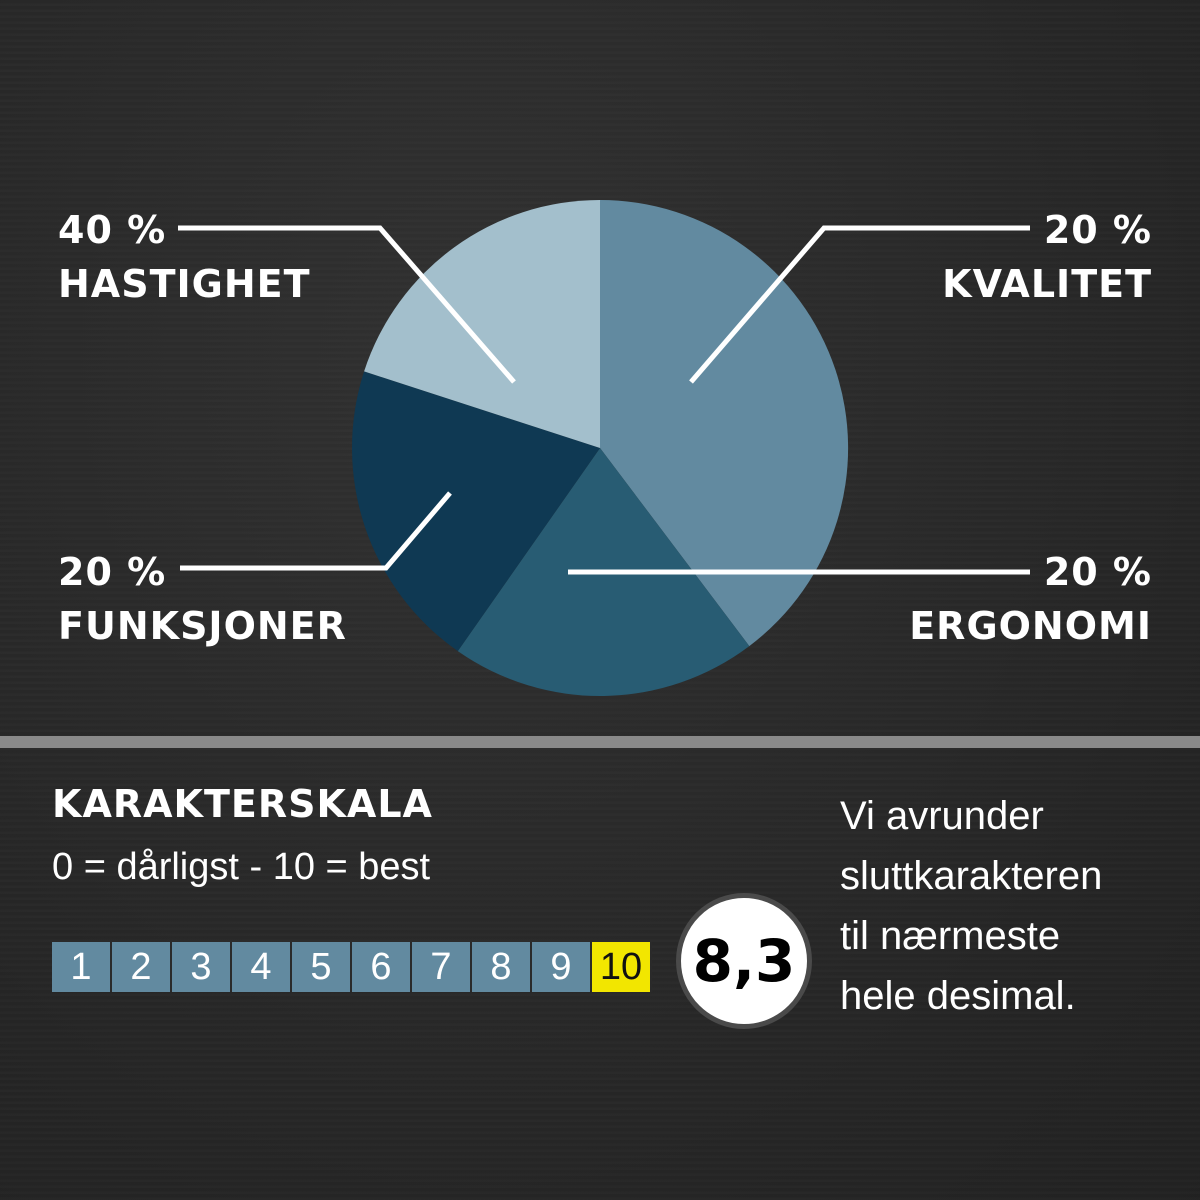  I want to click on slice-label-kvalitet: 20 % KVALITET, so click(1047, 257).